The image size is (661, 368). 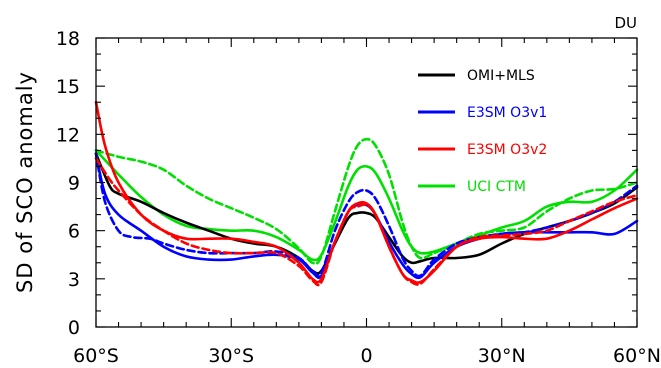 I want to click on legend-label-omi-mls: OMI+MLS, so click(x=501, y=76).